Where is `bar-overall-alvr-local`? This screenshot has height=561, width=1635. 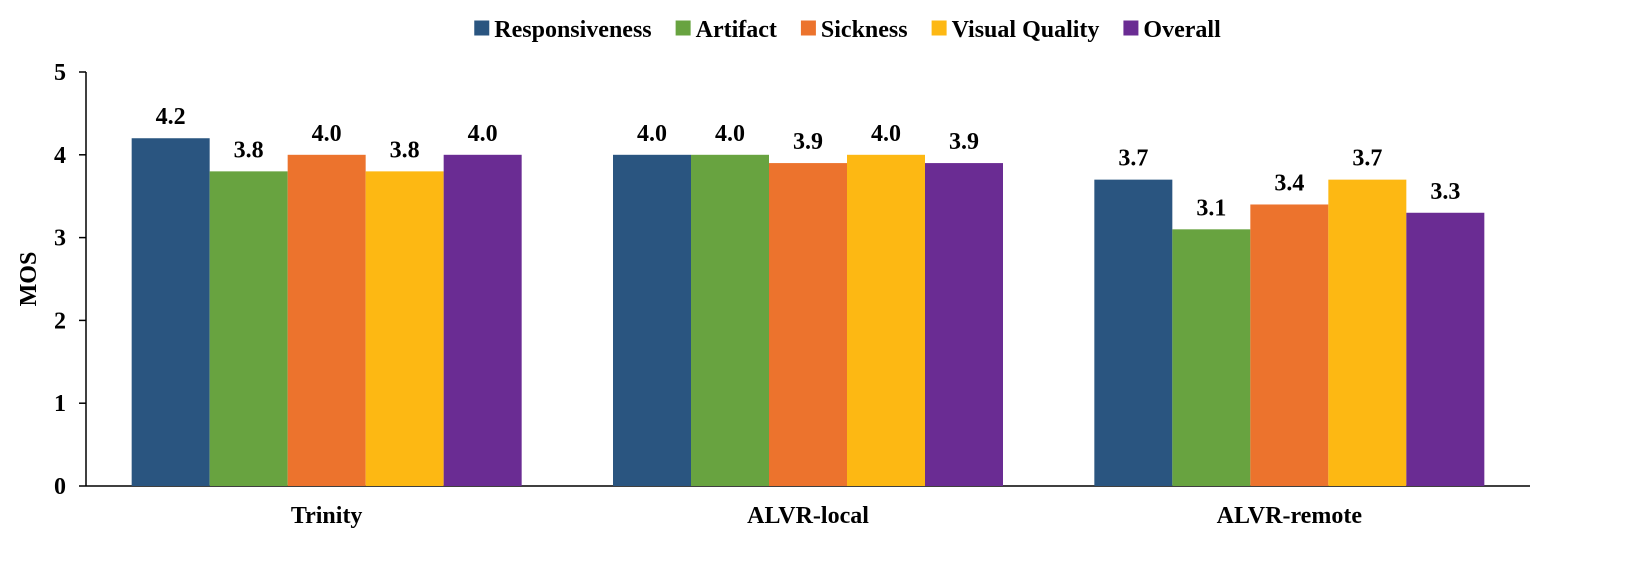 bar-overall-alvr-local is located at coordinates (964, 324).